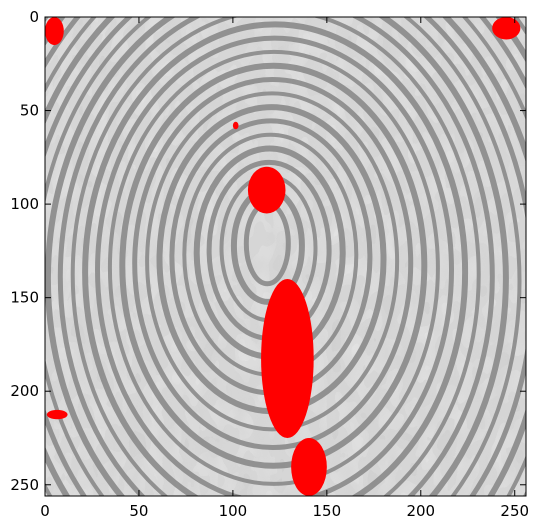 This screenshot has width=539, height=531. What do you see at coordinates (29, 111) in the screenshot?
I see `y-tick-label: 50` at bounding box center [29, 111].